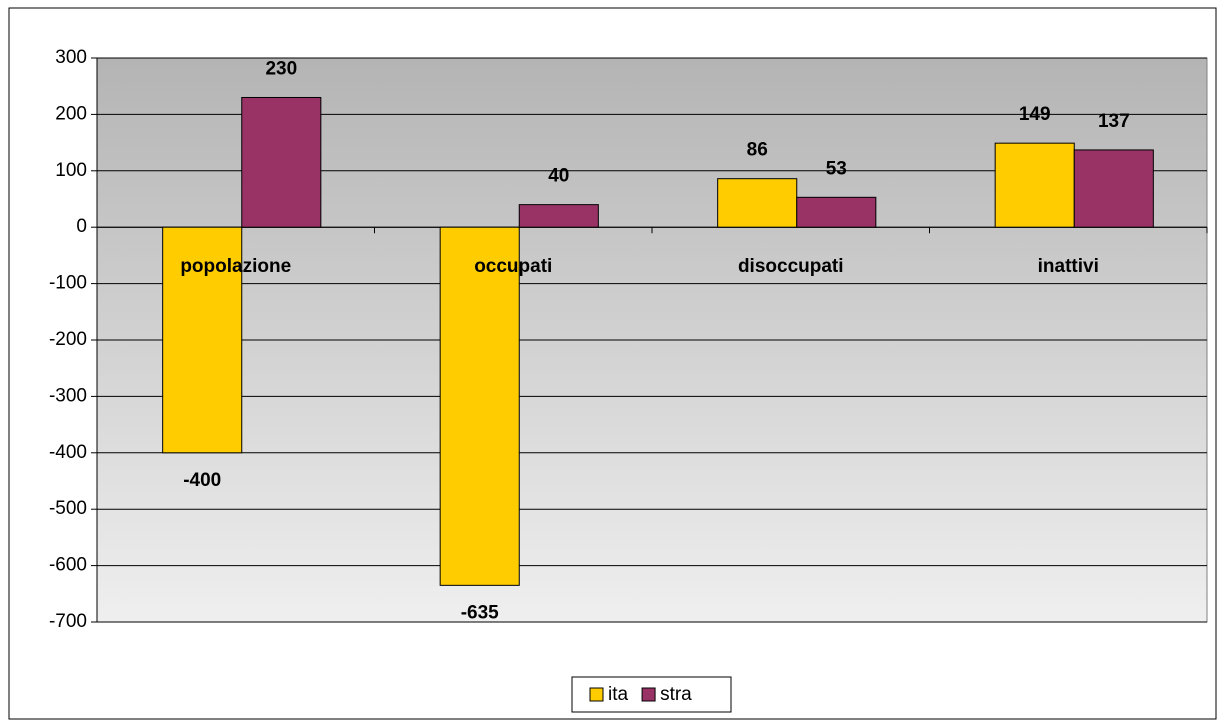 Image resolution: width=1217 pixels, height=720 pixels. Describe the element at coordinates (68, 508) in the screenshot. I see `y-tick-label: -500` at that location.